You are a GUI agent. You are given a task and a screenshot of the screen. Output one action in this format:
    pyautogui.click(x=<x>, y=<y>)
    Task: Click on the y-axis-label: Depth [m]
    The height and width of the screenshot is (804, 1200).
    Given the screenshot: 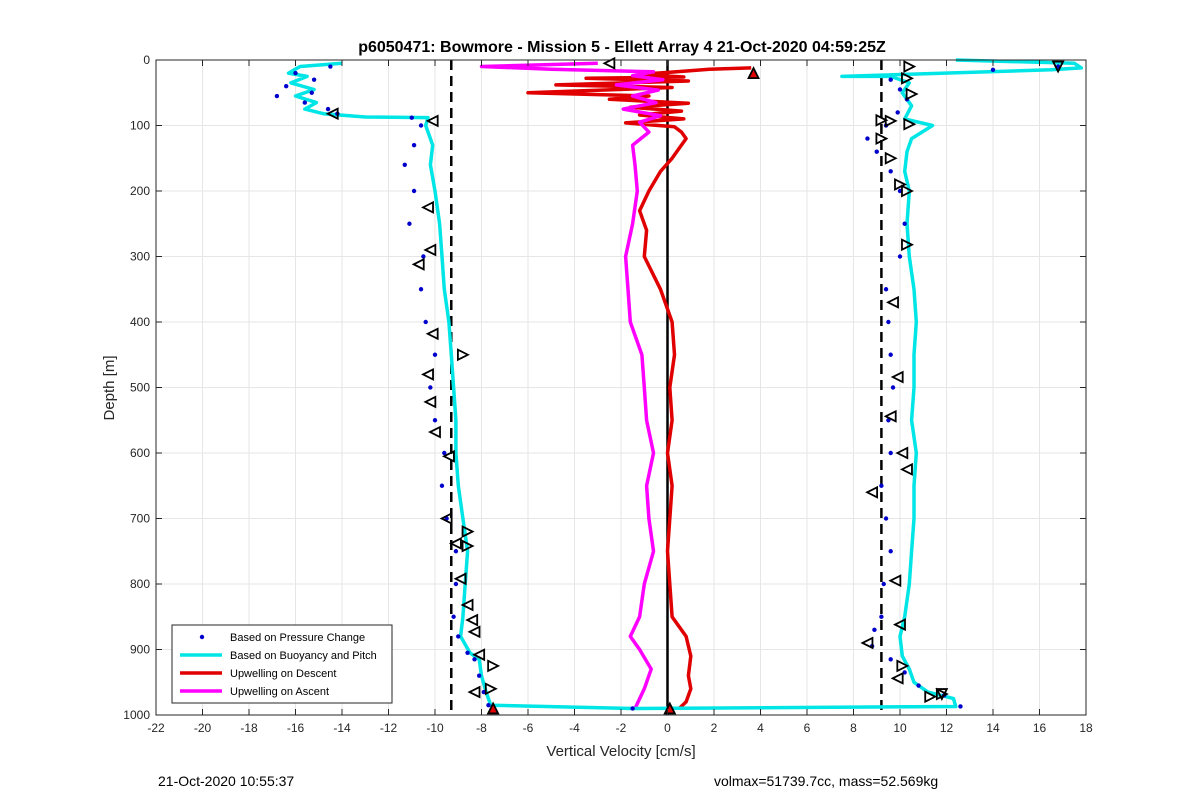 What is the action you would take?
    pyautogui.click(x=109, y=387)
    